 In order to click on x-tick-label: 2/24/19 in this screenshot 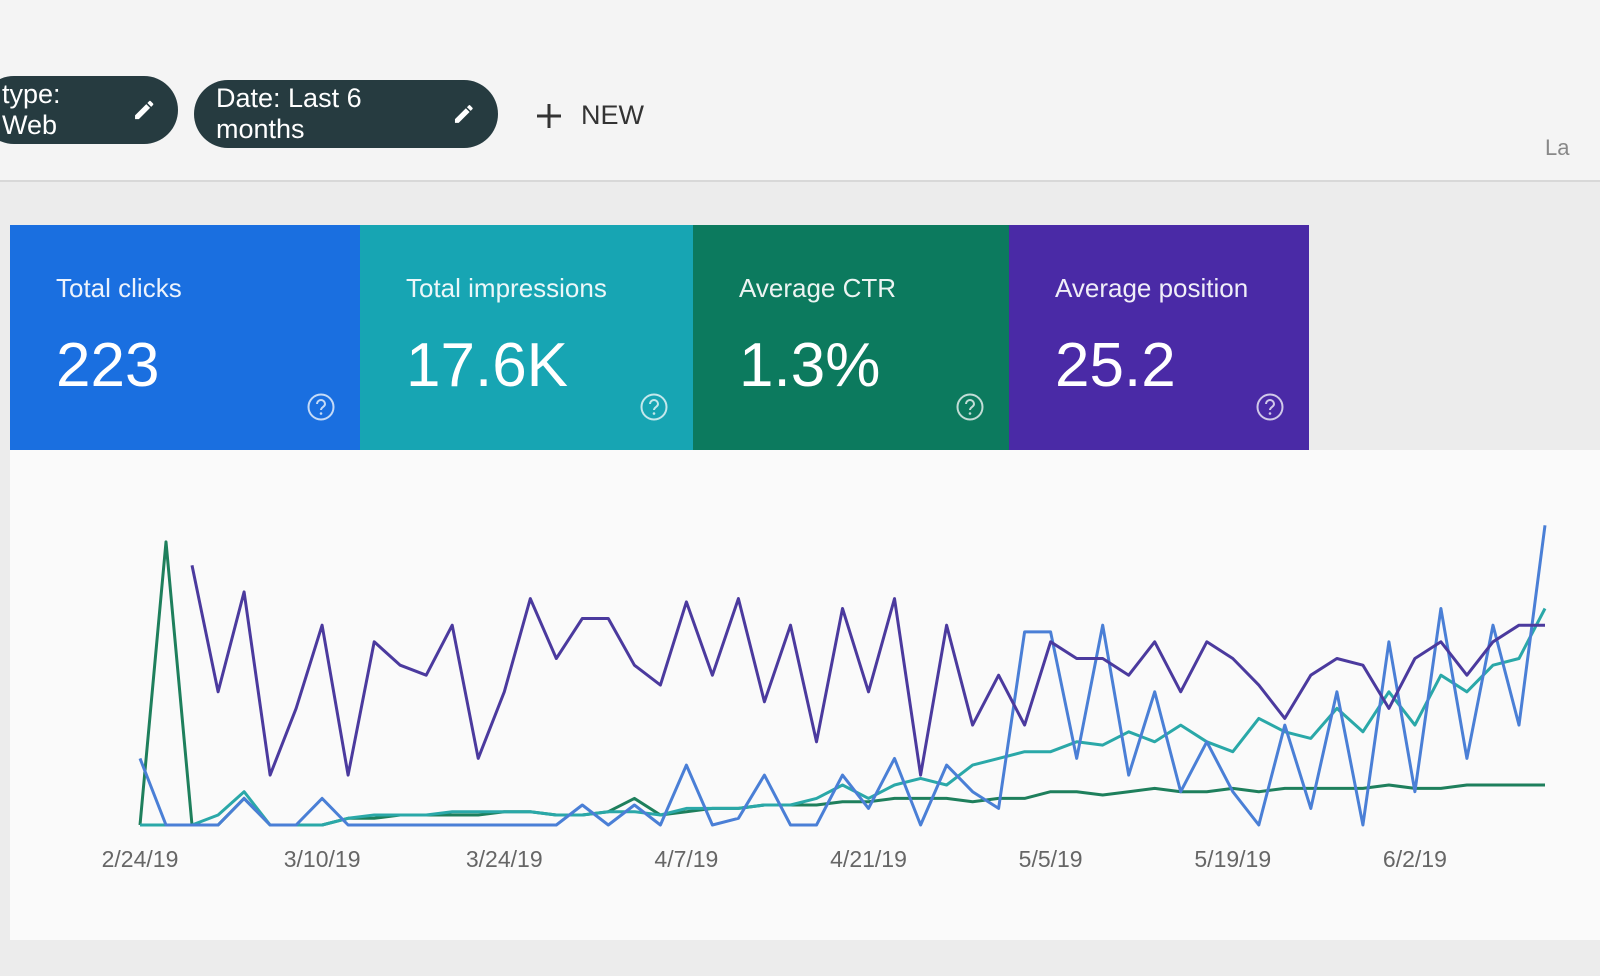, I will do `click(140, 859)`.